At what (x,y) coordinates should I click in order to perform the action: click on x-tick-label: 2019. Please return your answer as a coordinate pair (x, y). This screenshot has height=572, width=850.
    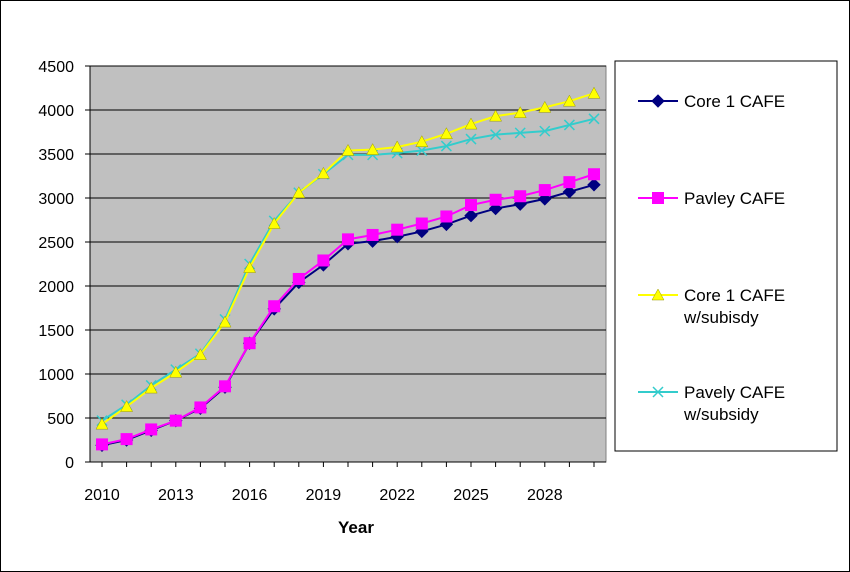
    Looking at the image, I should click on (324, 495).